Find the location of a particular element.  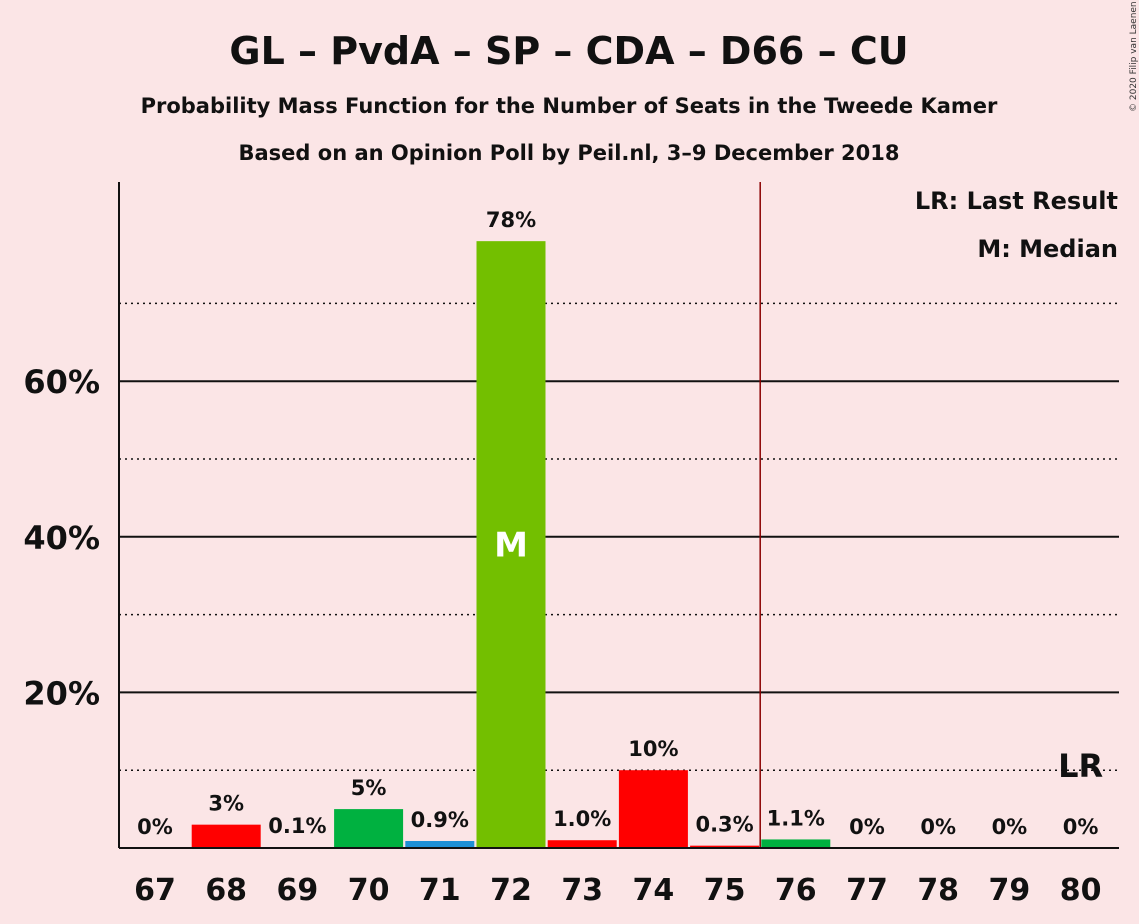

bar-value-label: 1.1% is located at coordinates (796, 818).